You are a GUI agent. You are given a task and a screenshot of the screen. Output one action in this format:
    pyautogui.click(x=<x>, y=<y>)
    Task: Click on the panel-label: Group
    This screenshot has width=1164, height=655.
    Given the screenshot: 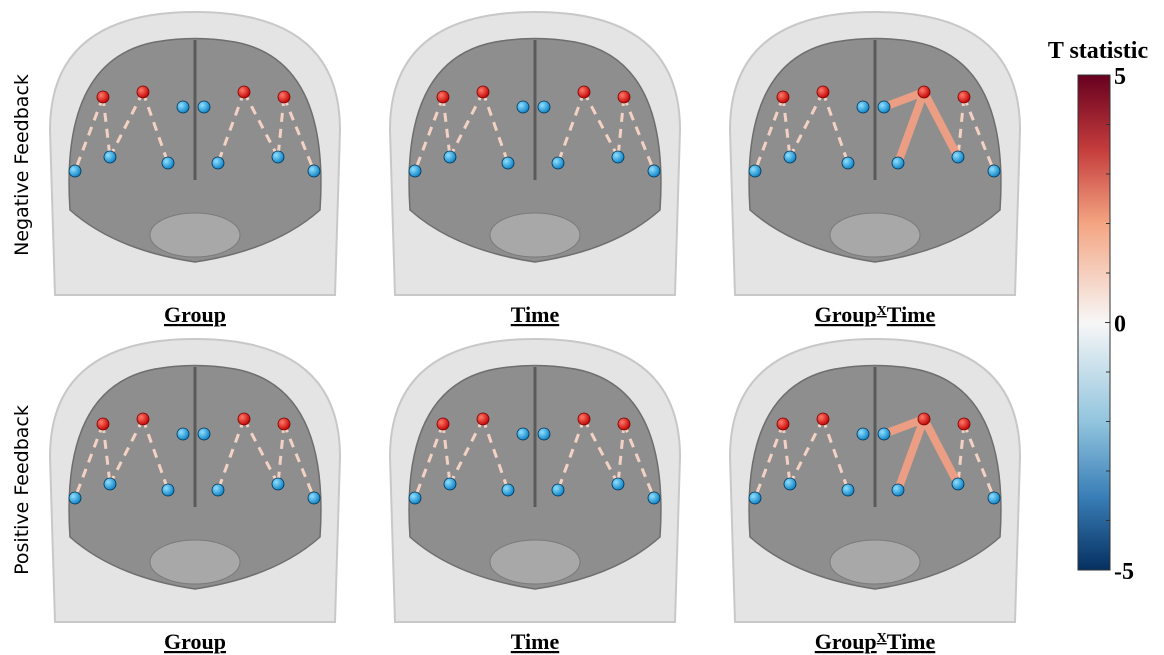 What is the action you would take?
    pyautogui.click(x=195, y=314)
    